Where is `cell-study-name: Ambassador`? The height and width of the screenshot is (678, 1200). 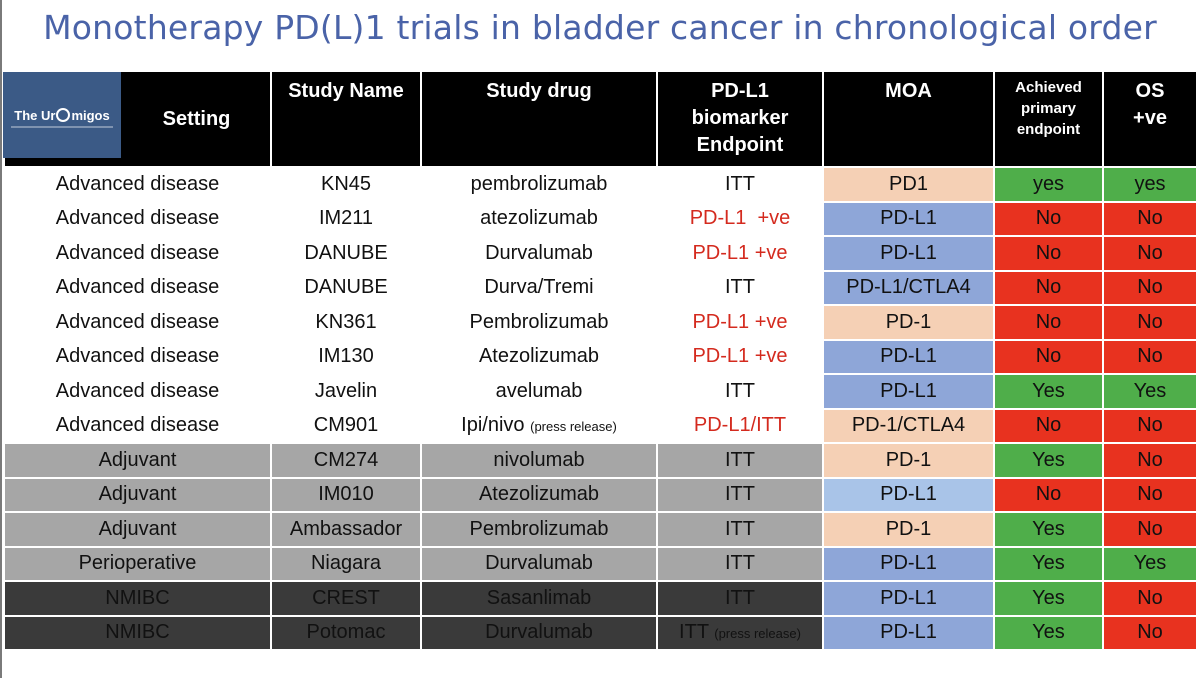
cell-study-name: Ambassador is located at coordinates (346, 529).